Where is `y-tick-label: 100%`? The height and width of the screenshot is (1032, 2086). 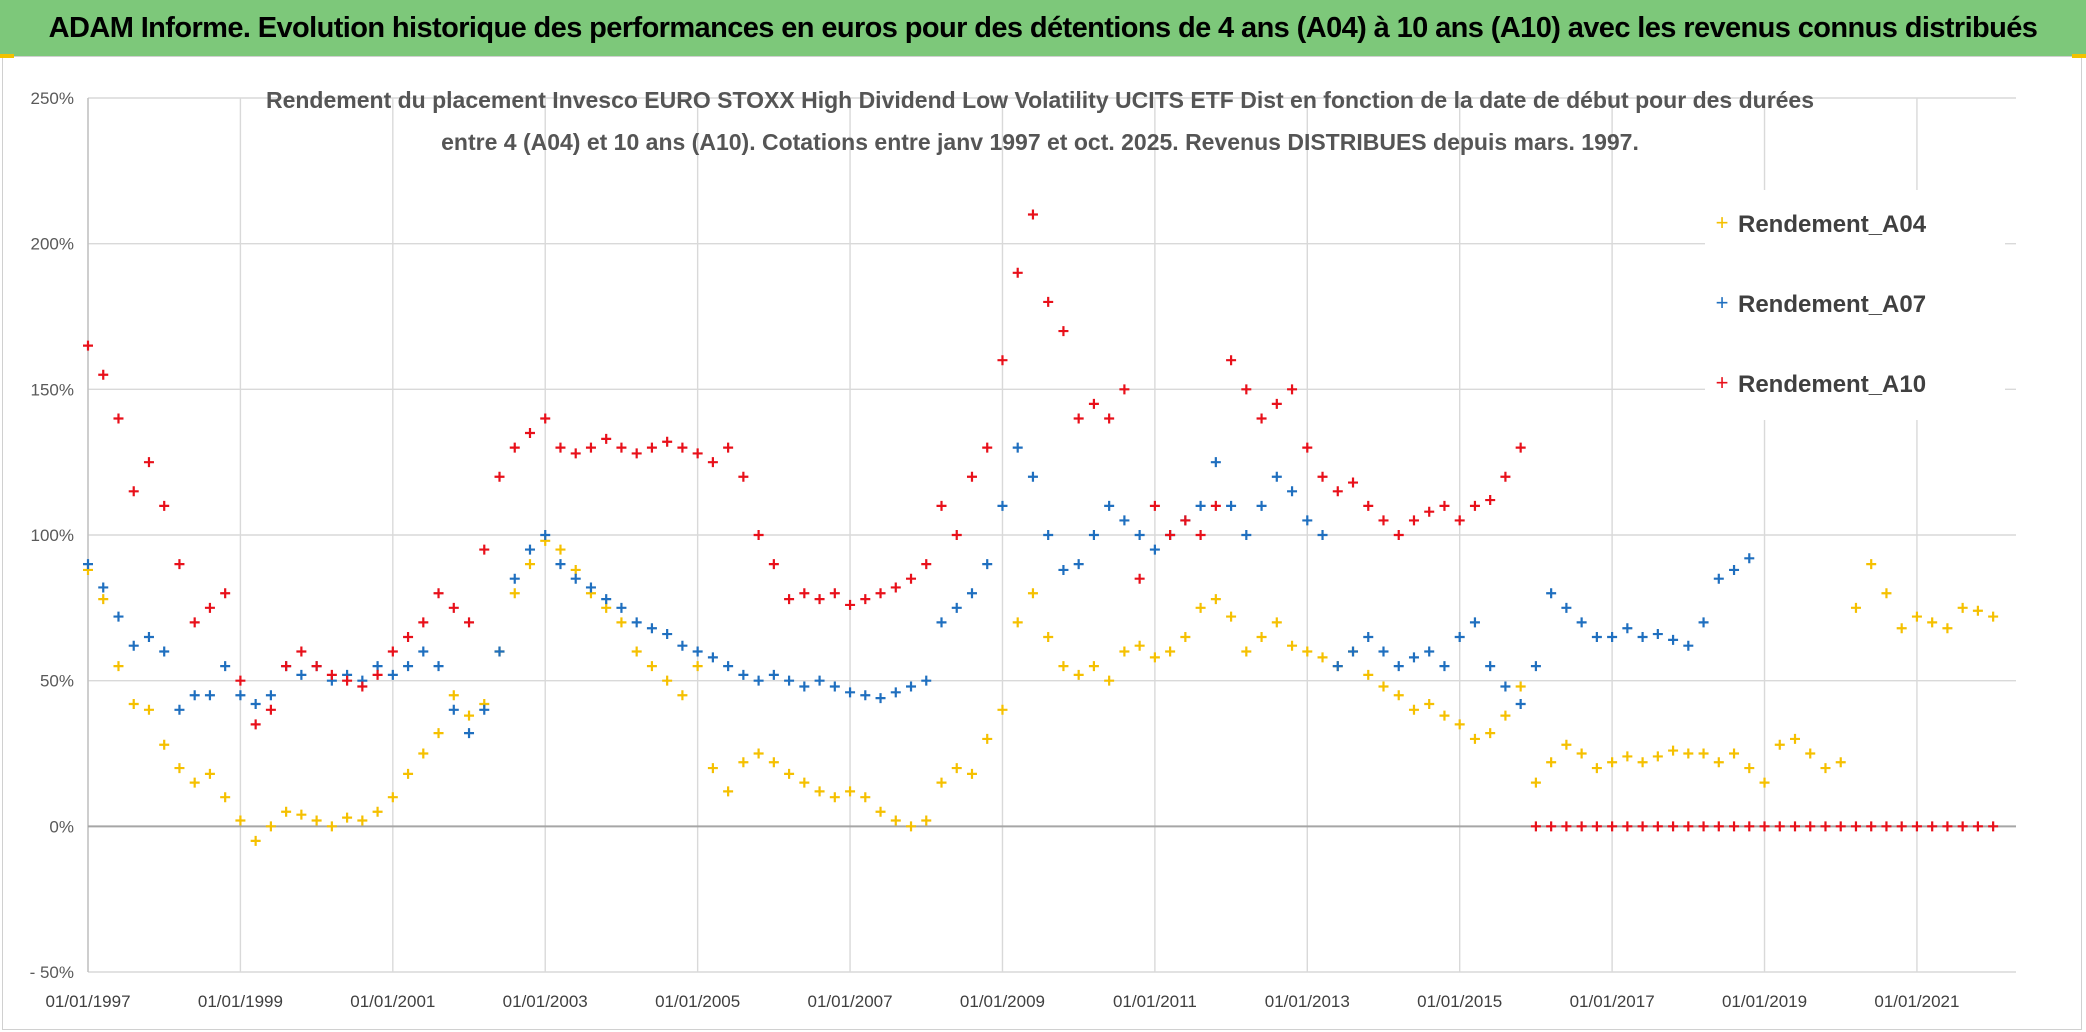
y-tick-label: 100% is located at coordinates (52, 535).